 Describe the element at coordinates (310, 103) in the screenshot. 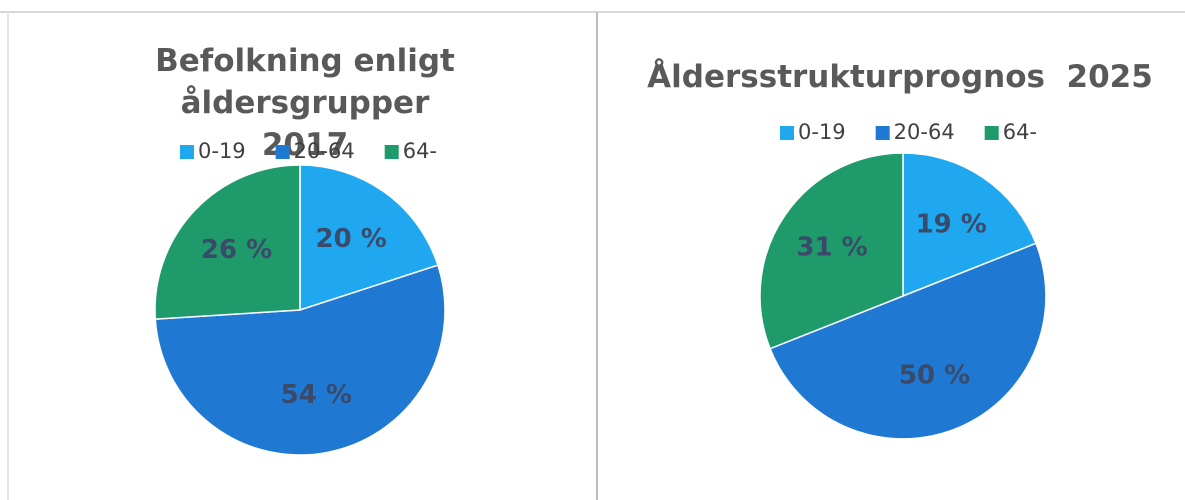

I see `chart-title: Befolkning enligt åldersgrupper 2017` at that location.